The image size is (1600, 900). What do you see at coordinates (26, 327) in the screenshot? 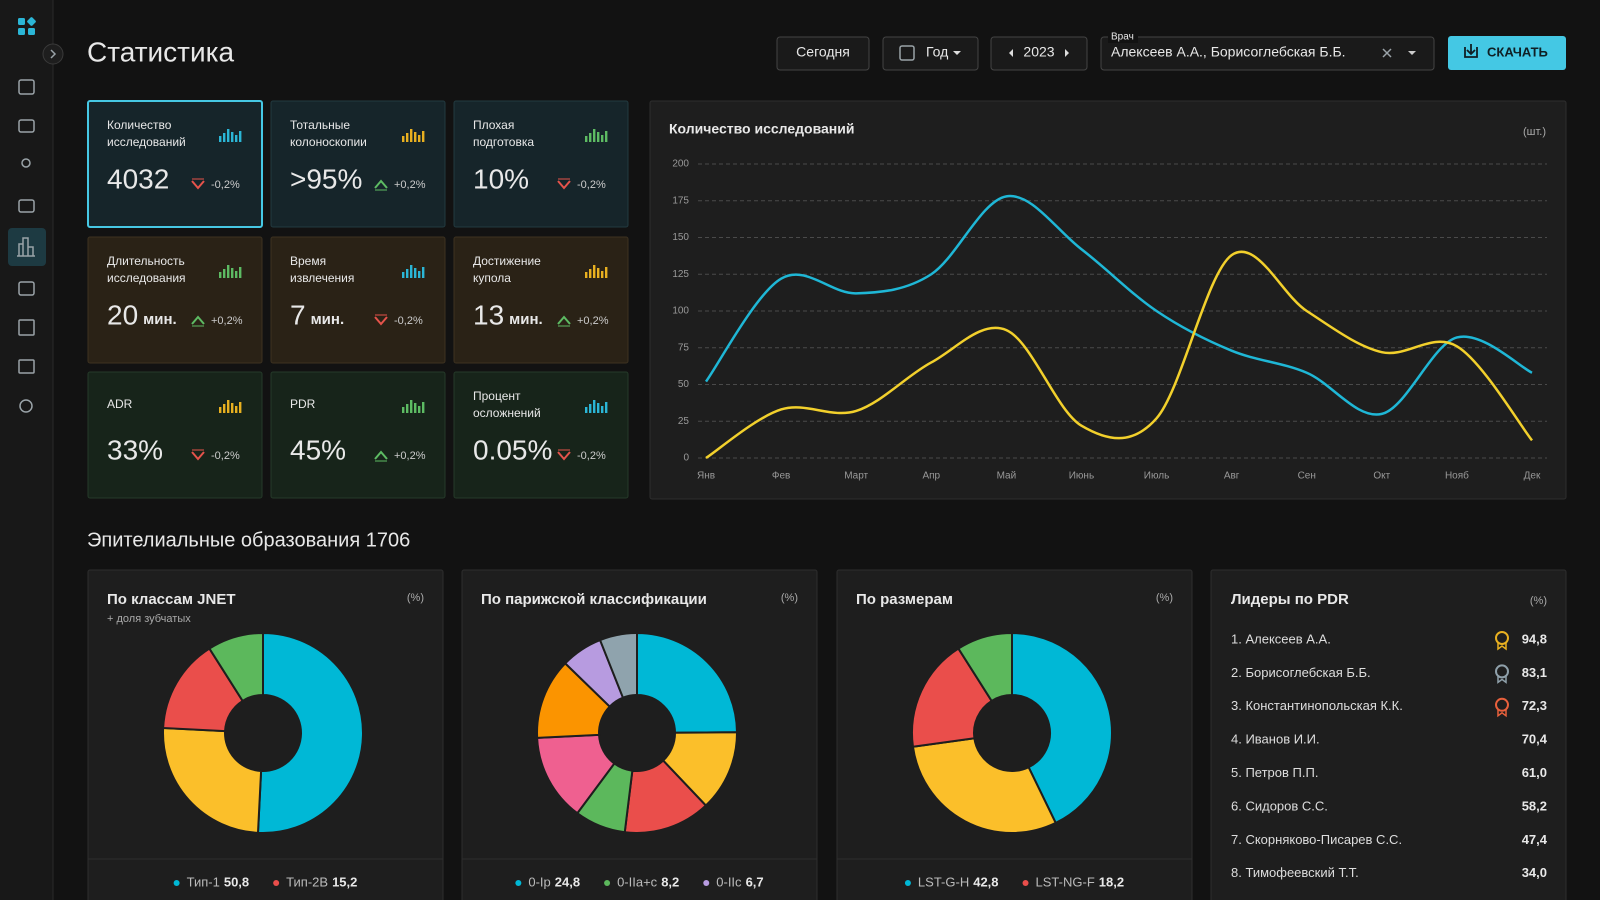
I see `nav-building` at bounding box center [26, 327].